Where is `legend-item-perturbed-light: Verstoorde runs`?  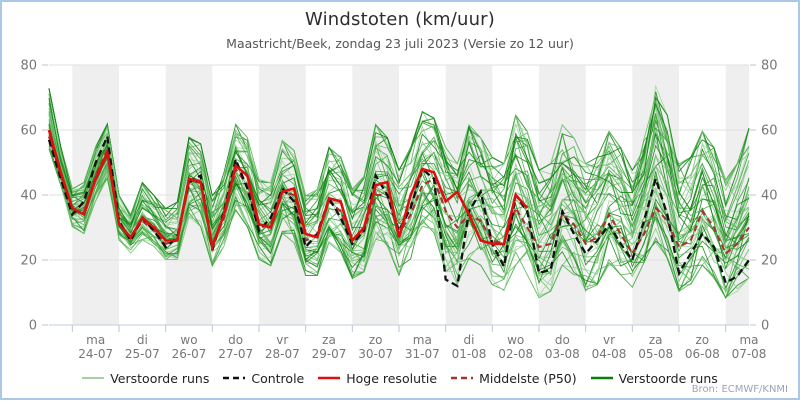 legend-item-perturbed-light: Verstoorde runs is located at coordinates (145, 378).